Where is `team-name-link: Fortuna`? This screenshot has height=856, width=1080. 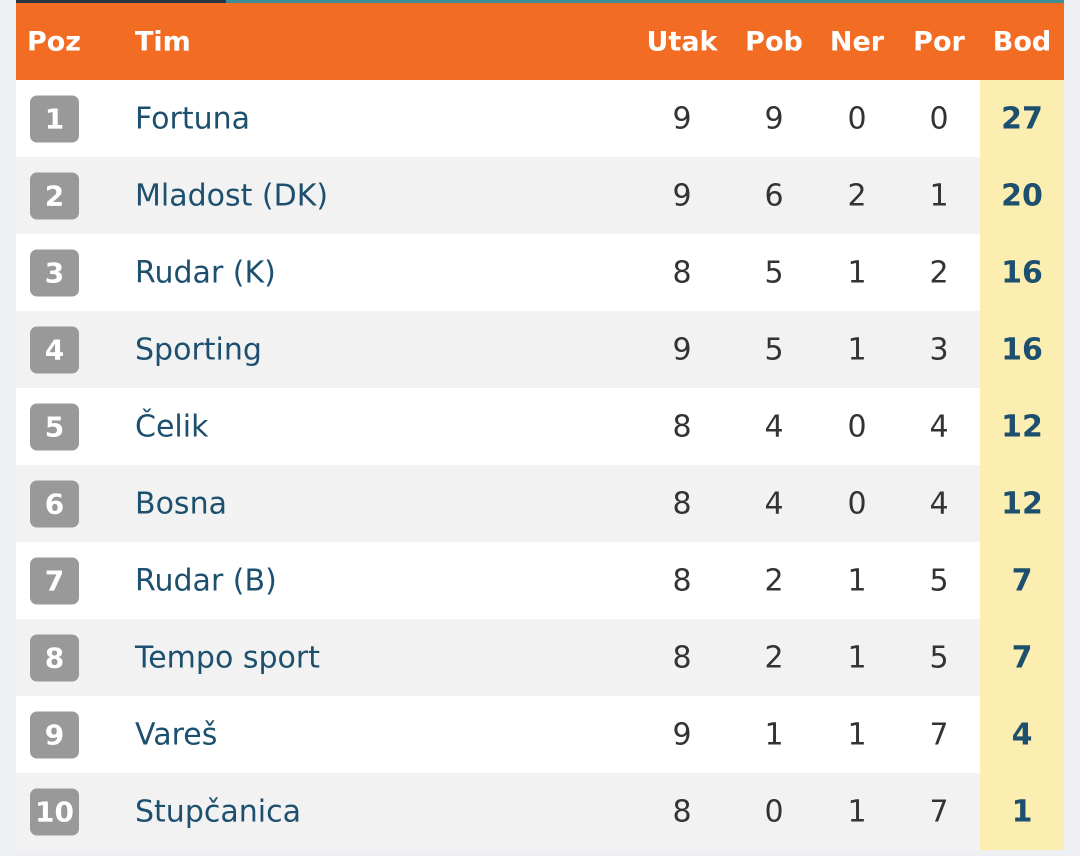
team-name-link: Fortuna is located at coordinates (193, 118).